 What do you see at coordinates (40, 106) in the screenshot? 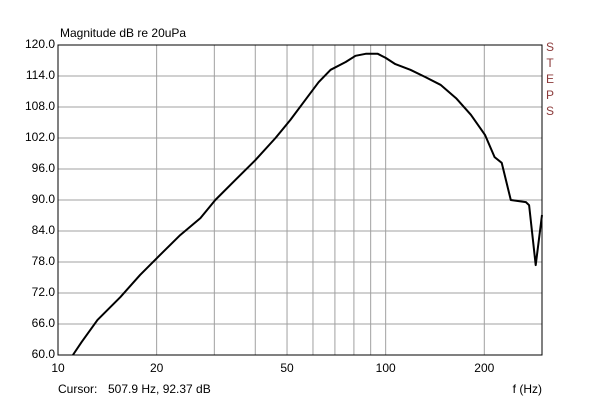
I see `y-tick-label: 108.0` at bounding box center [40, 106].